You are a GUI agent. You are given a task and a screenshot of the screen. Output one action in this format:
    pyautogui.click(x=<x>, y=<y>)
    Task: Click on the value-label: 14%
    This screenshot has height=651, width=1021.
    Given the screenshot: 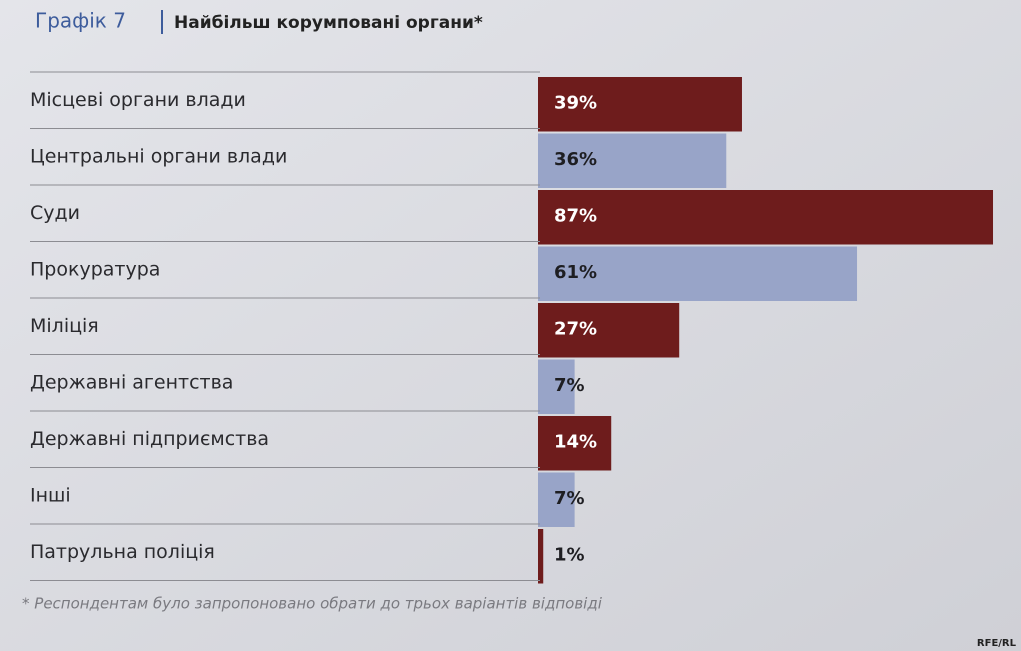 What is the action you would take?
    pyautogui.click(x=575, y=441)
    